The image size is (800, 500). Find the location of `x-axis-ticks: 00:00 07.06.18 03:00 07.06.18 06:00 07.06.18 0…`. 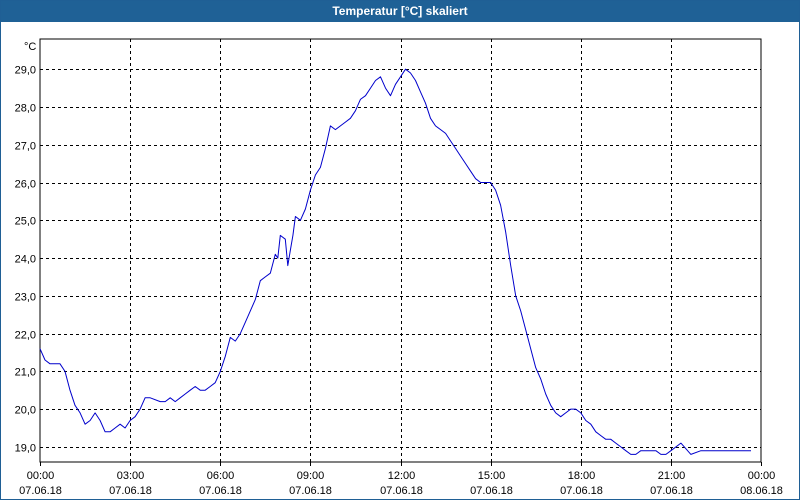

x-axis-ticks: 00:00 07.06.18 03:00 07.06.18 06:00 07.06.18 0… is located at coordinates (401, 479).